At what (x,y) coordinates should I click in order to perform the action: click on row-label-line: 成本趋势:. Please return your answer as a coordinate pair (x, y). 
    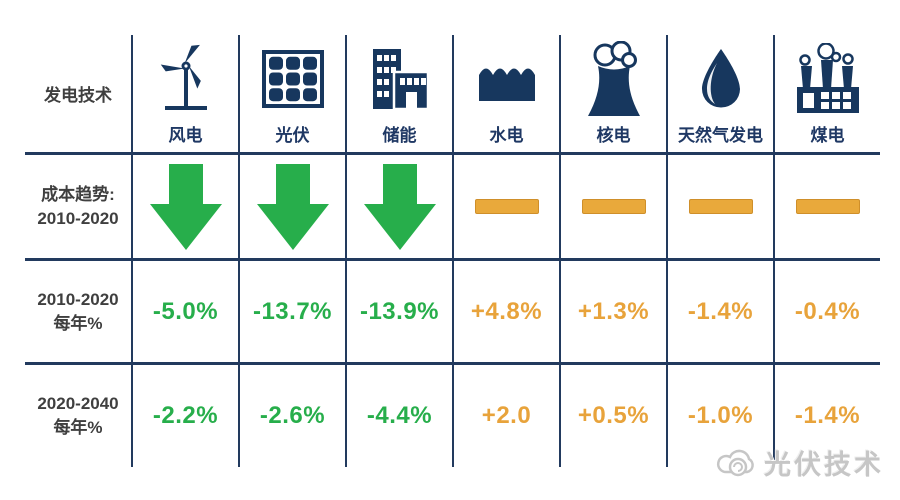
    Looking at the image, I should click on (78, 194).